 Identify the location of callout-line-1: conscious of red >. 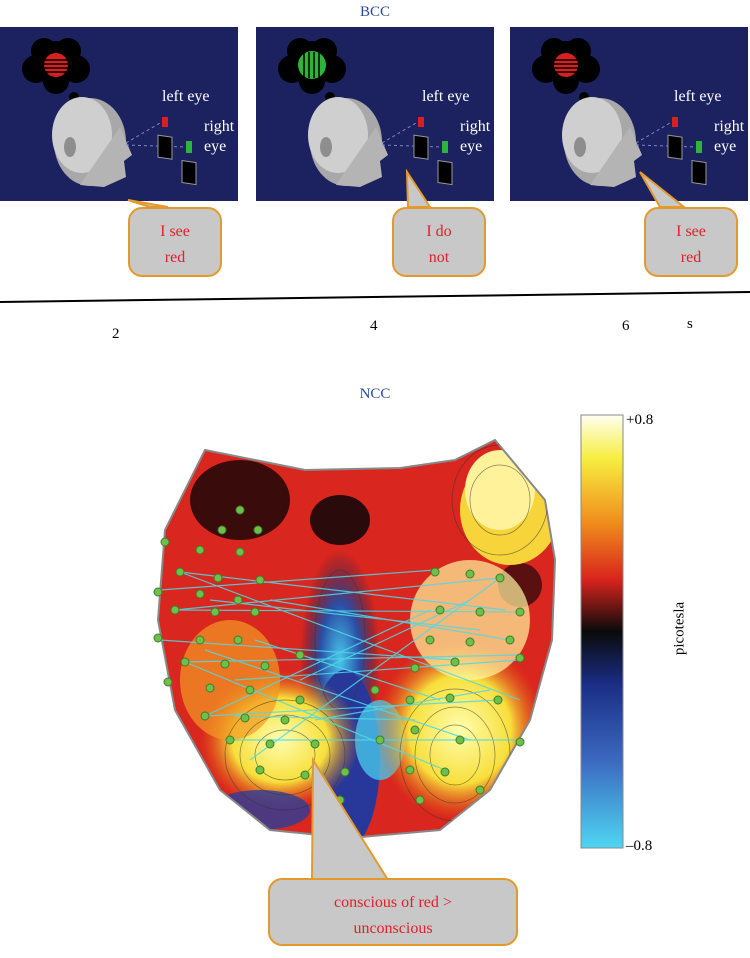
(393, 902).